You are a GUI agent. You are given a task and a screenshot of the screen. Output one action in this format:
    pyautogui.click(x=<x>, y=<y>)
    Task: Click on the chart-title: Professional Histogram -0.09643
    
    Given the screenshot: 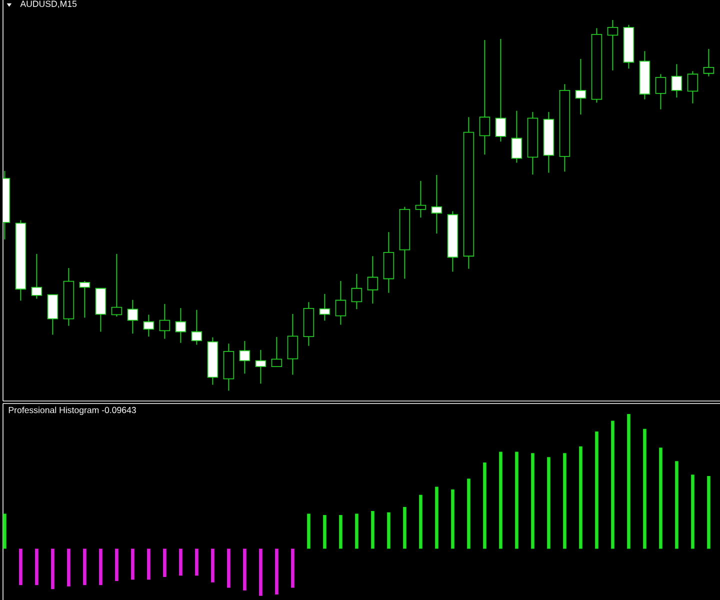 What is the action you would take?
    pyautogui.click(x=72, y=410)
    